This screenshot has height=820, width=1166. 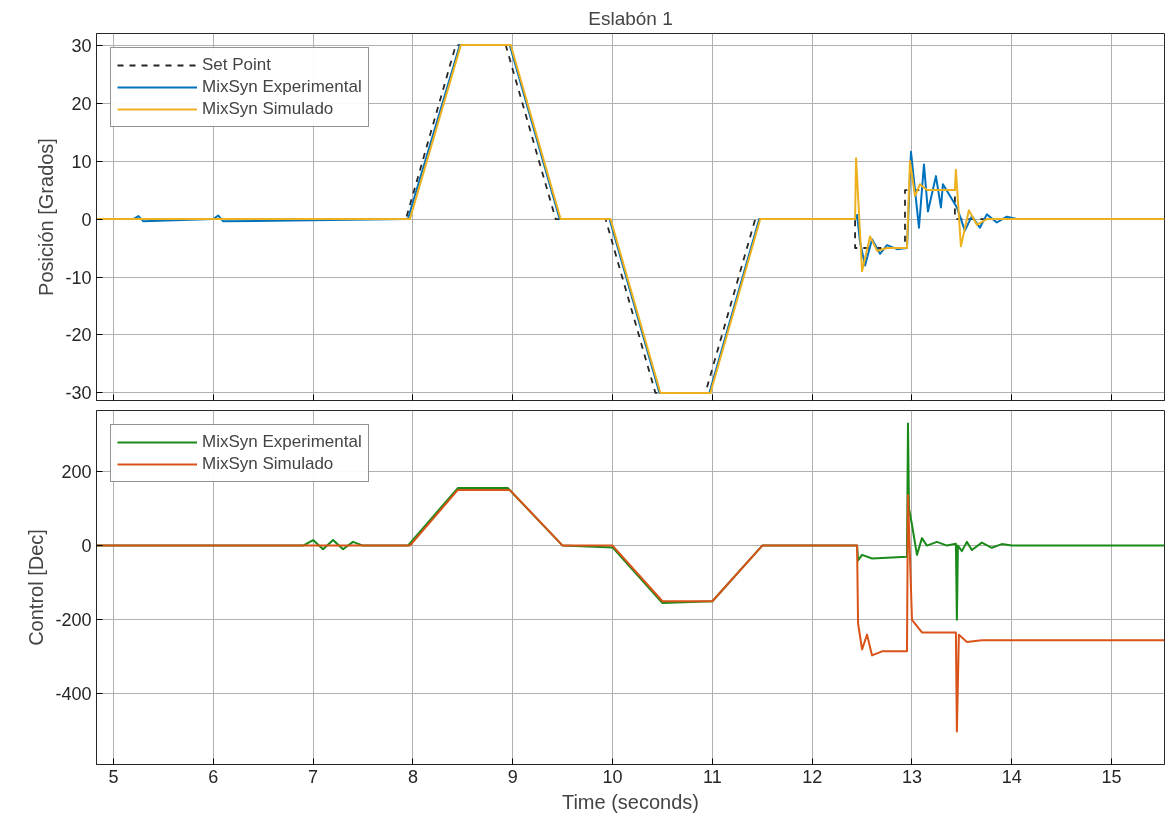 What do you see at coordinates (78, 335) in the screenshot?
I see `y-tick-label: -20` at bounding box center [78, 335].